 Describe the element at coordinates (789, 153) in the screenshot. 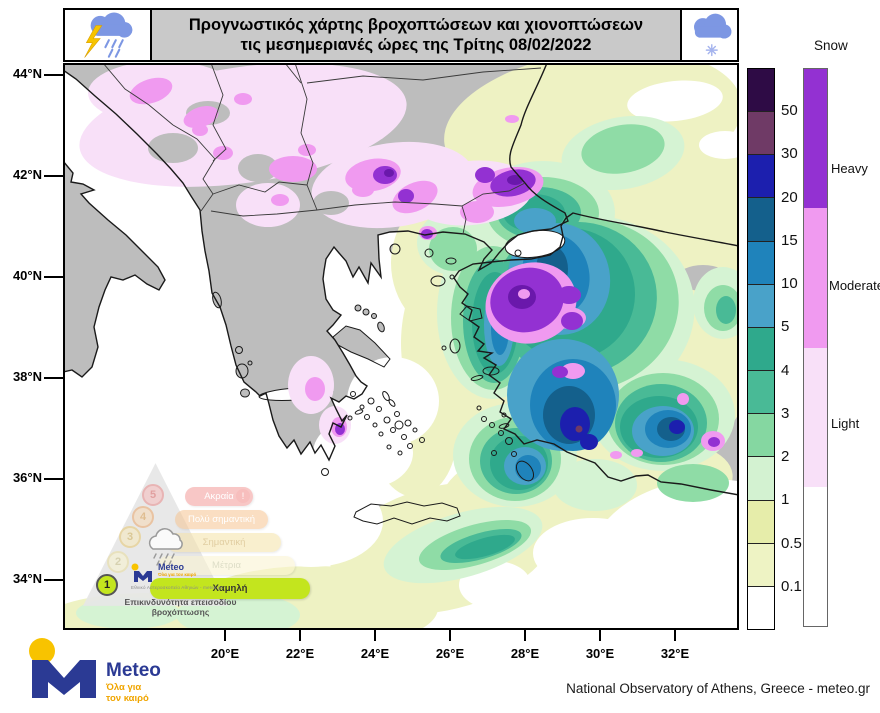

I see `cbar-label-30: 30` at that location.